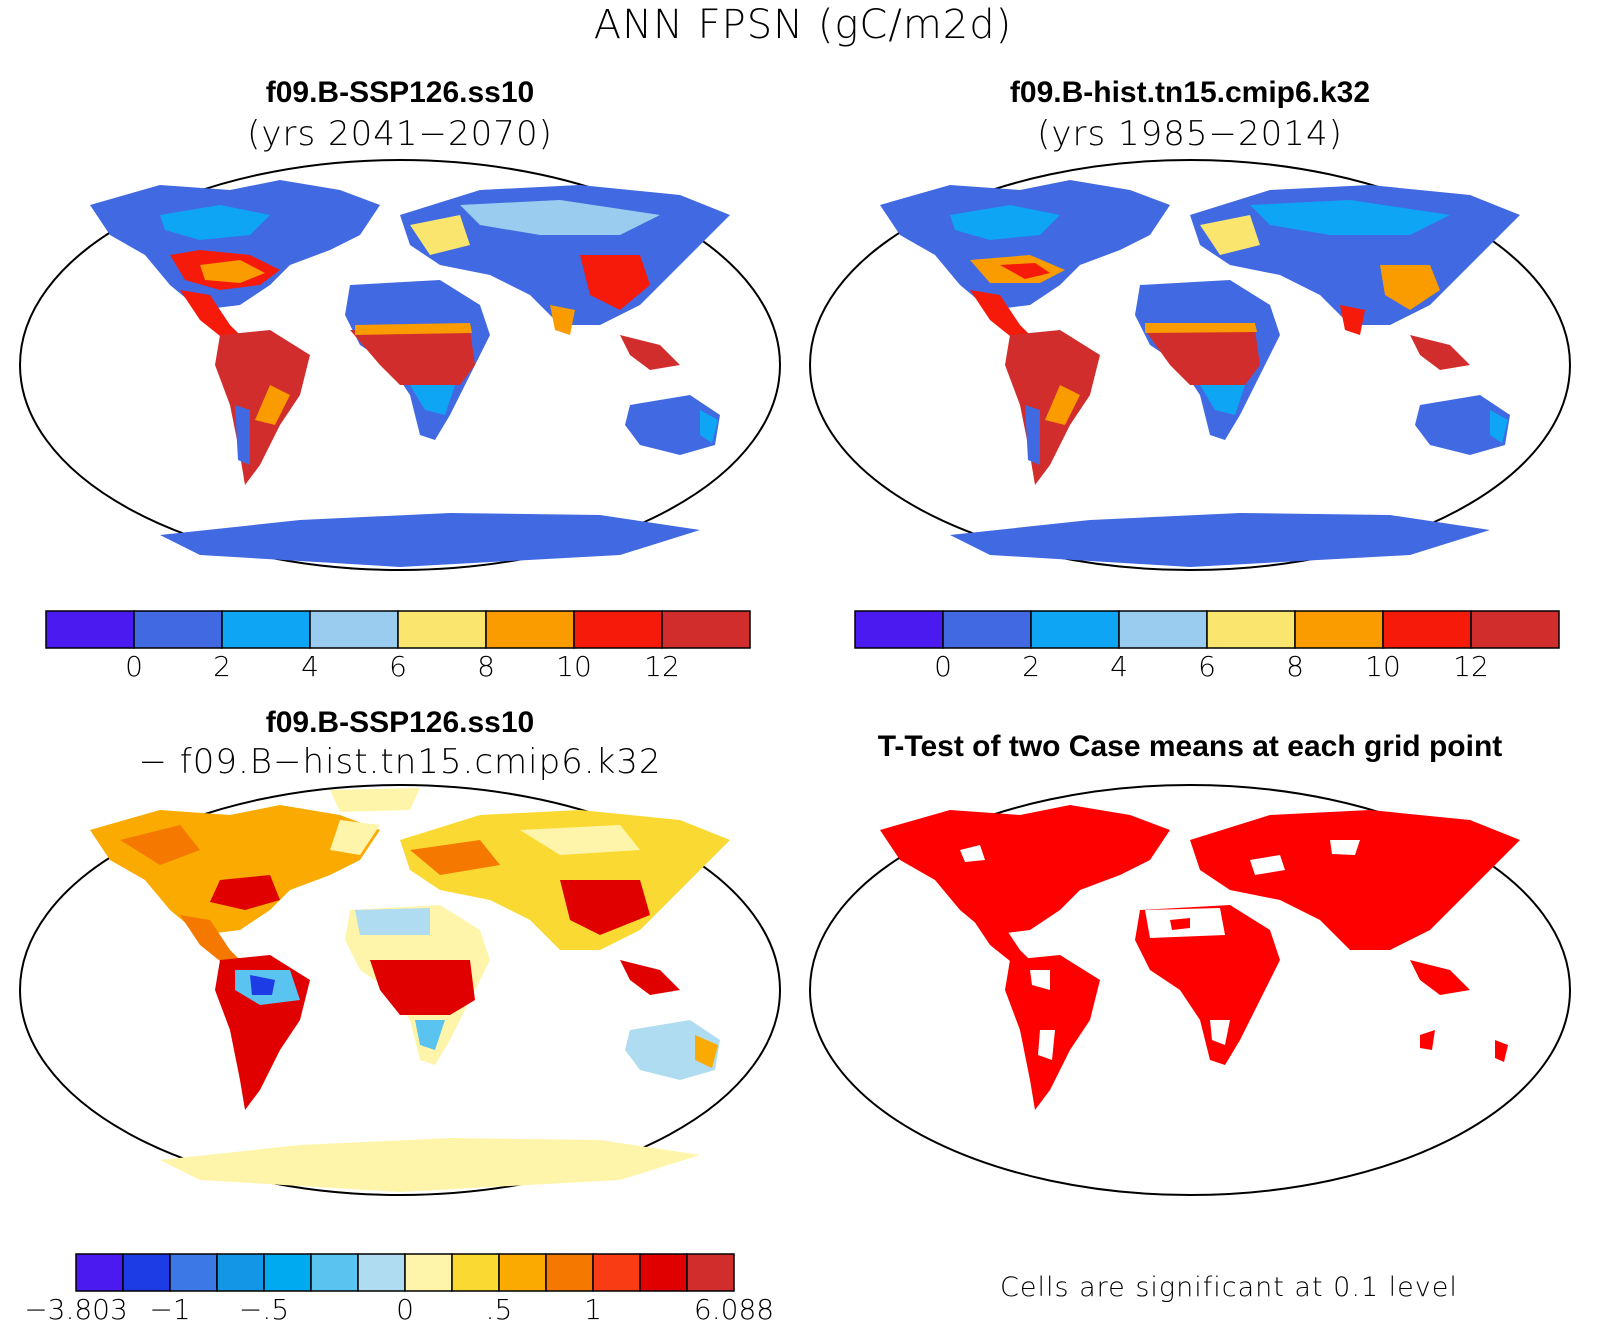 The height and width of the screenshot is (1326, 1606). Describe the element at coordinates (499, 1309) in the screenshot. I see `colorbar-tick-label: .5` at that location.